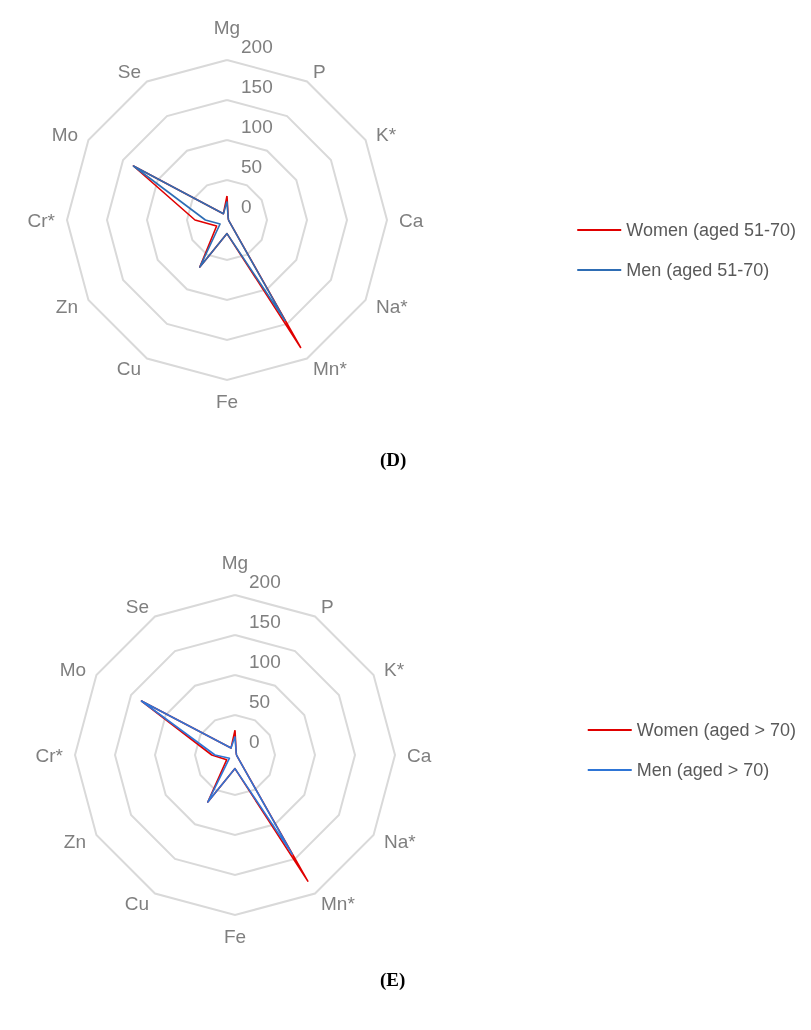 The image size is (811, 1030). What do you see at coordinates (711, 230) in the screenshot?
I see `legend-label: Women (aged 51-70)` at bounding box center [711, 230].